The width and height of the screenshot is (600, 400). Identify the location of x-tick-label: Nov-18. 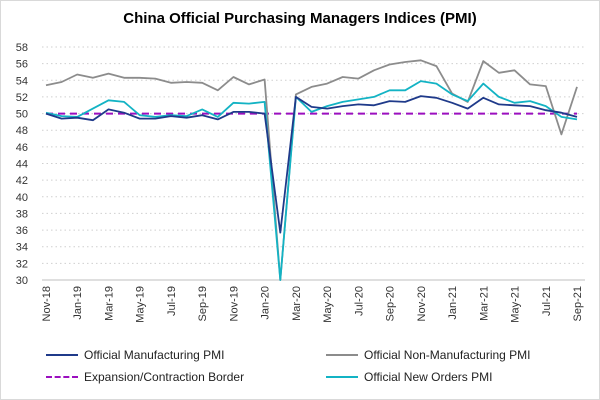
(47, 303).